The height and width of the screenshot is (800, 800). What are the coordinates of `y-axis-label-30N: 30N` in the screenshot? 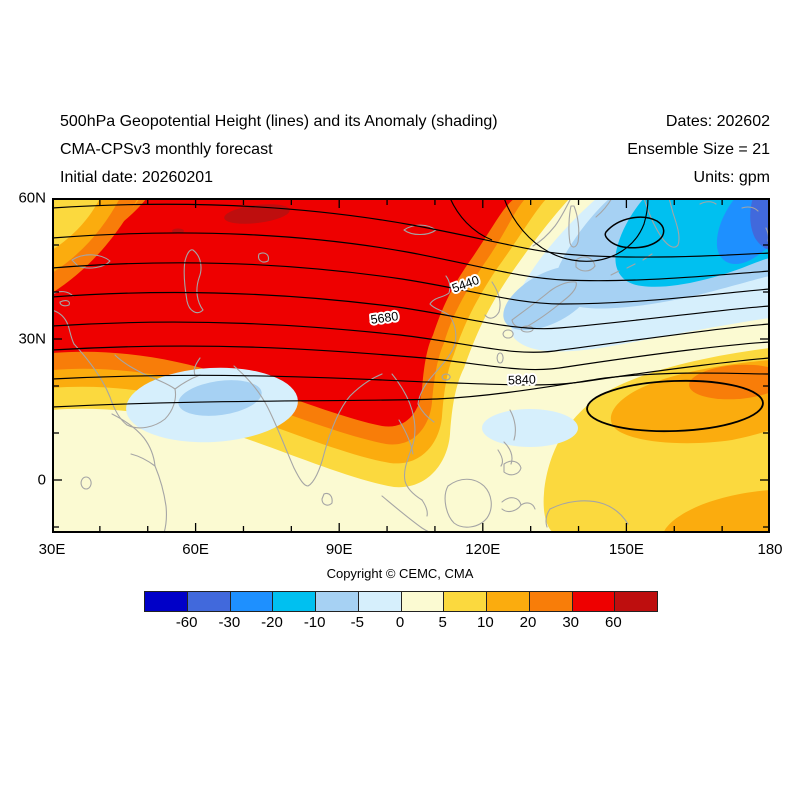 It's located at (32, 339).